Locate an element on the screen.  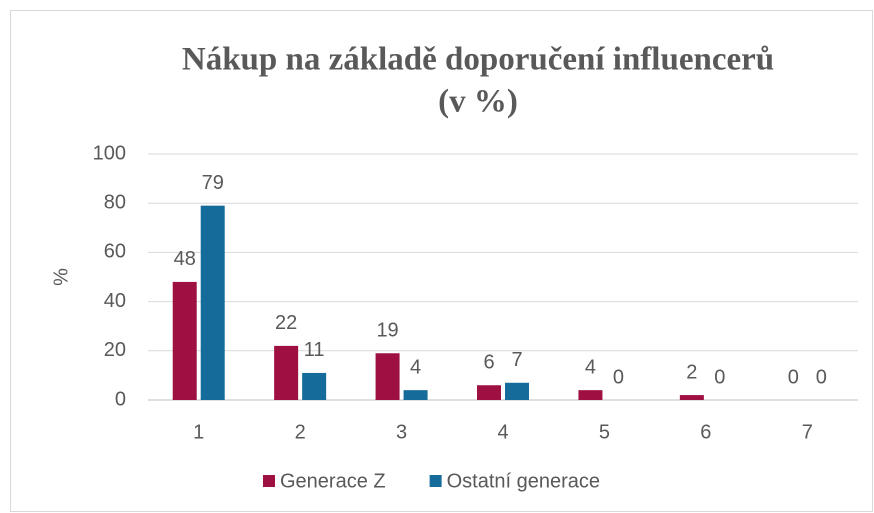
data-label: 48 is located at coordinates (185, 259).